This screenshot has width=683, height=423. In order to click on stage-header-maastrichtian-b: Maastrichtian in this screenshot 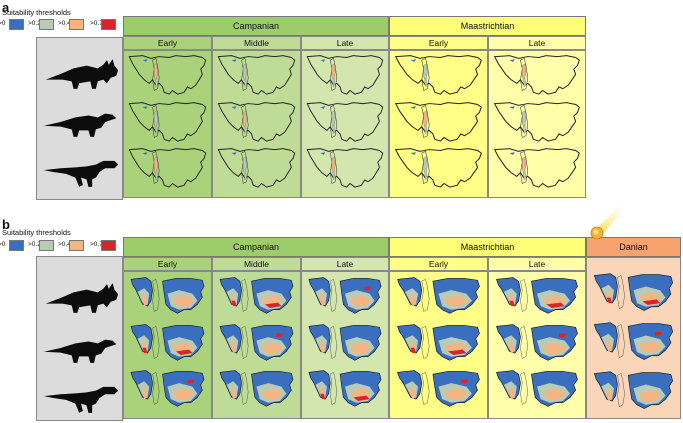, I will do `click(487, 247)`.